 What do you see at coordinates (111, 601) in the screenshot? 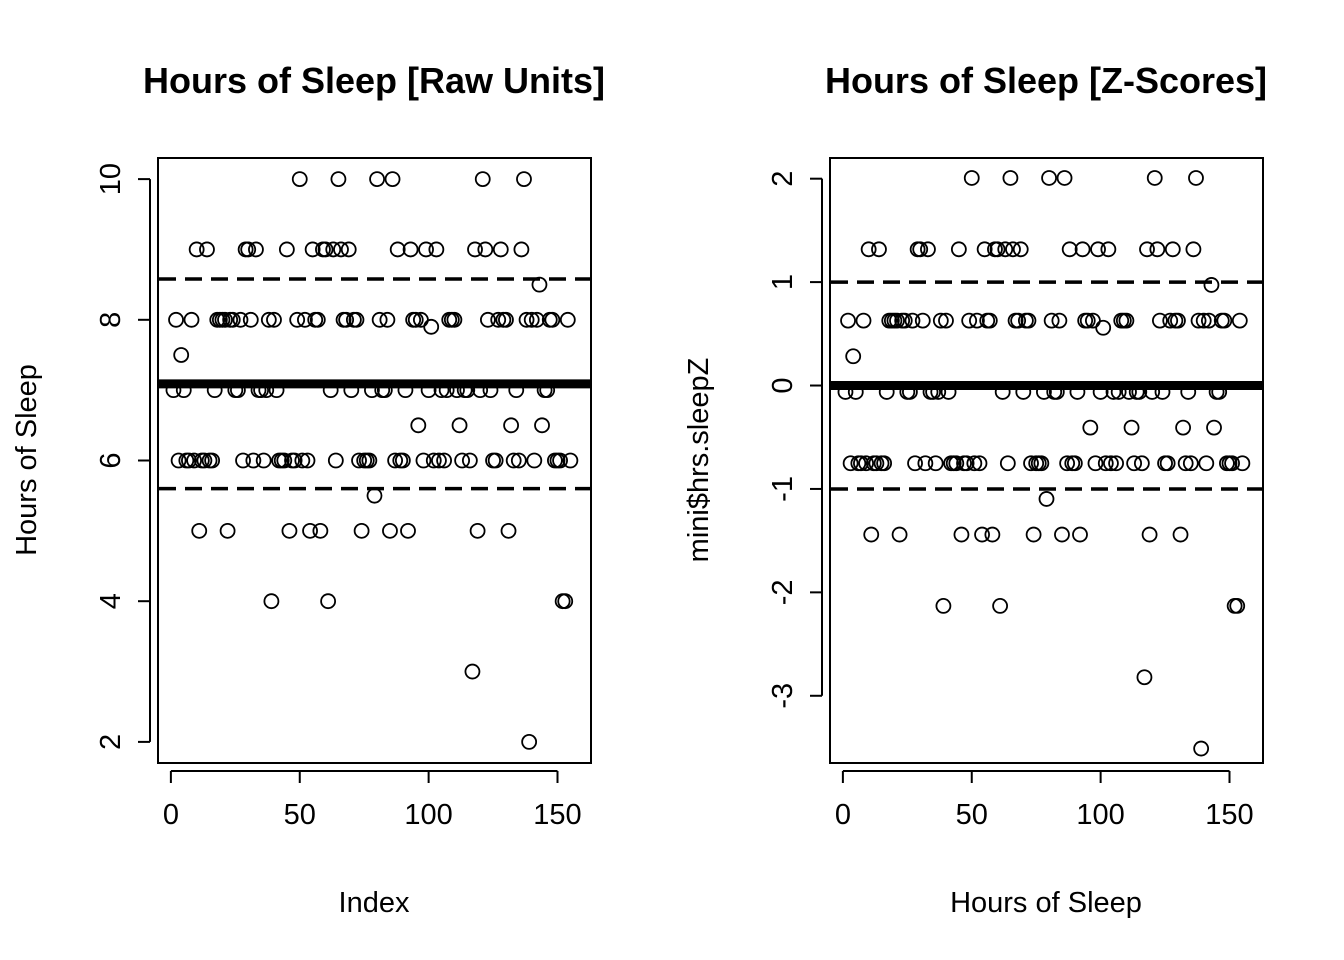
I see `y-tick-label: 4` at bounding box center [111, 601].